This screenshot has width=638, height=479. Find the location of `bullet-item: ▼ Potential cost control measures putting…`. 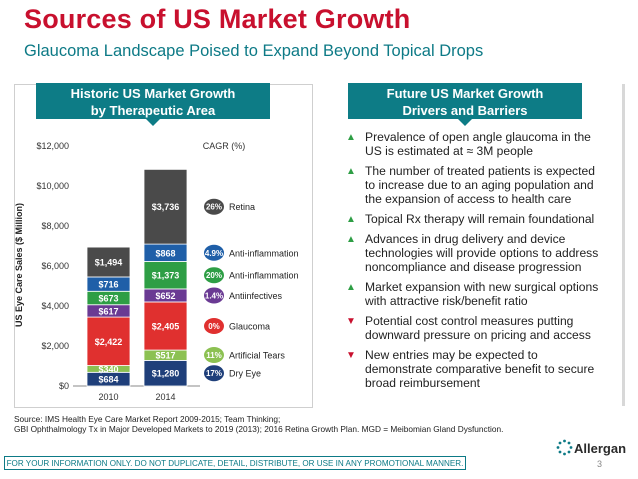

bullet-item: ▼ Potential cost control measures putting… is located at coordinates (476, 328).